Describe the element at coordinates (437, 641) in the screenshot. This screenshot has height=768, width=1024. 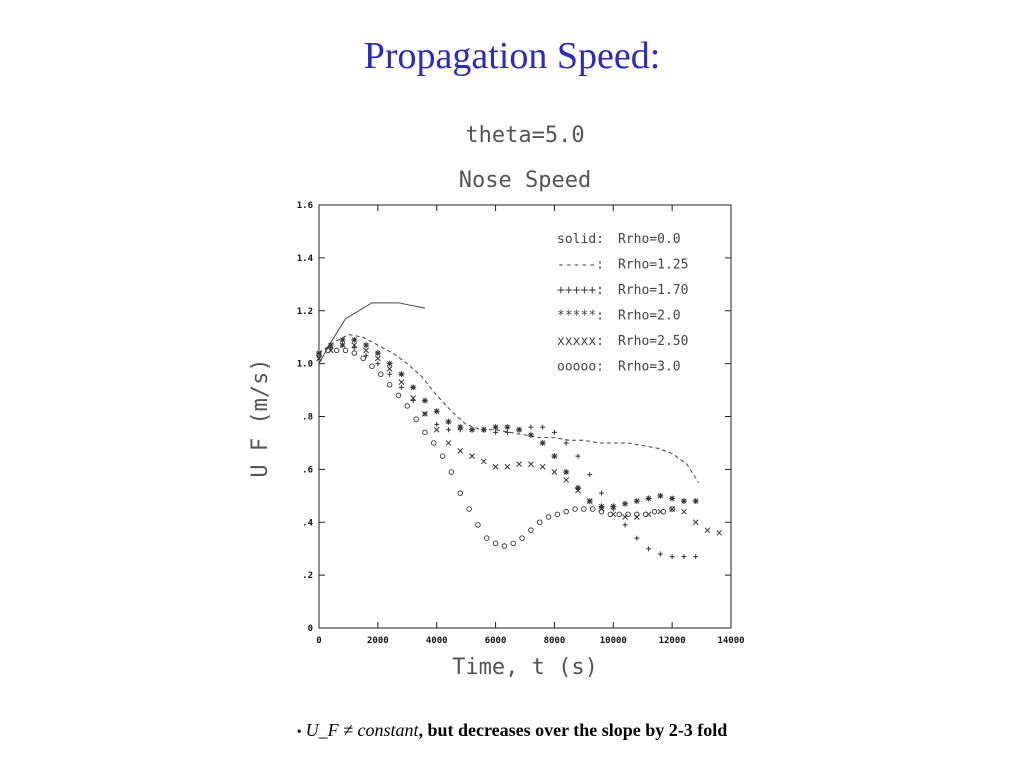
I see `x-tick-label: 4000` at that location.